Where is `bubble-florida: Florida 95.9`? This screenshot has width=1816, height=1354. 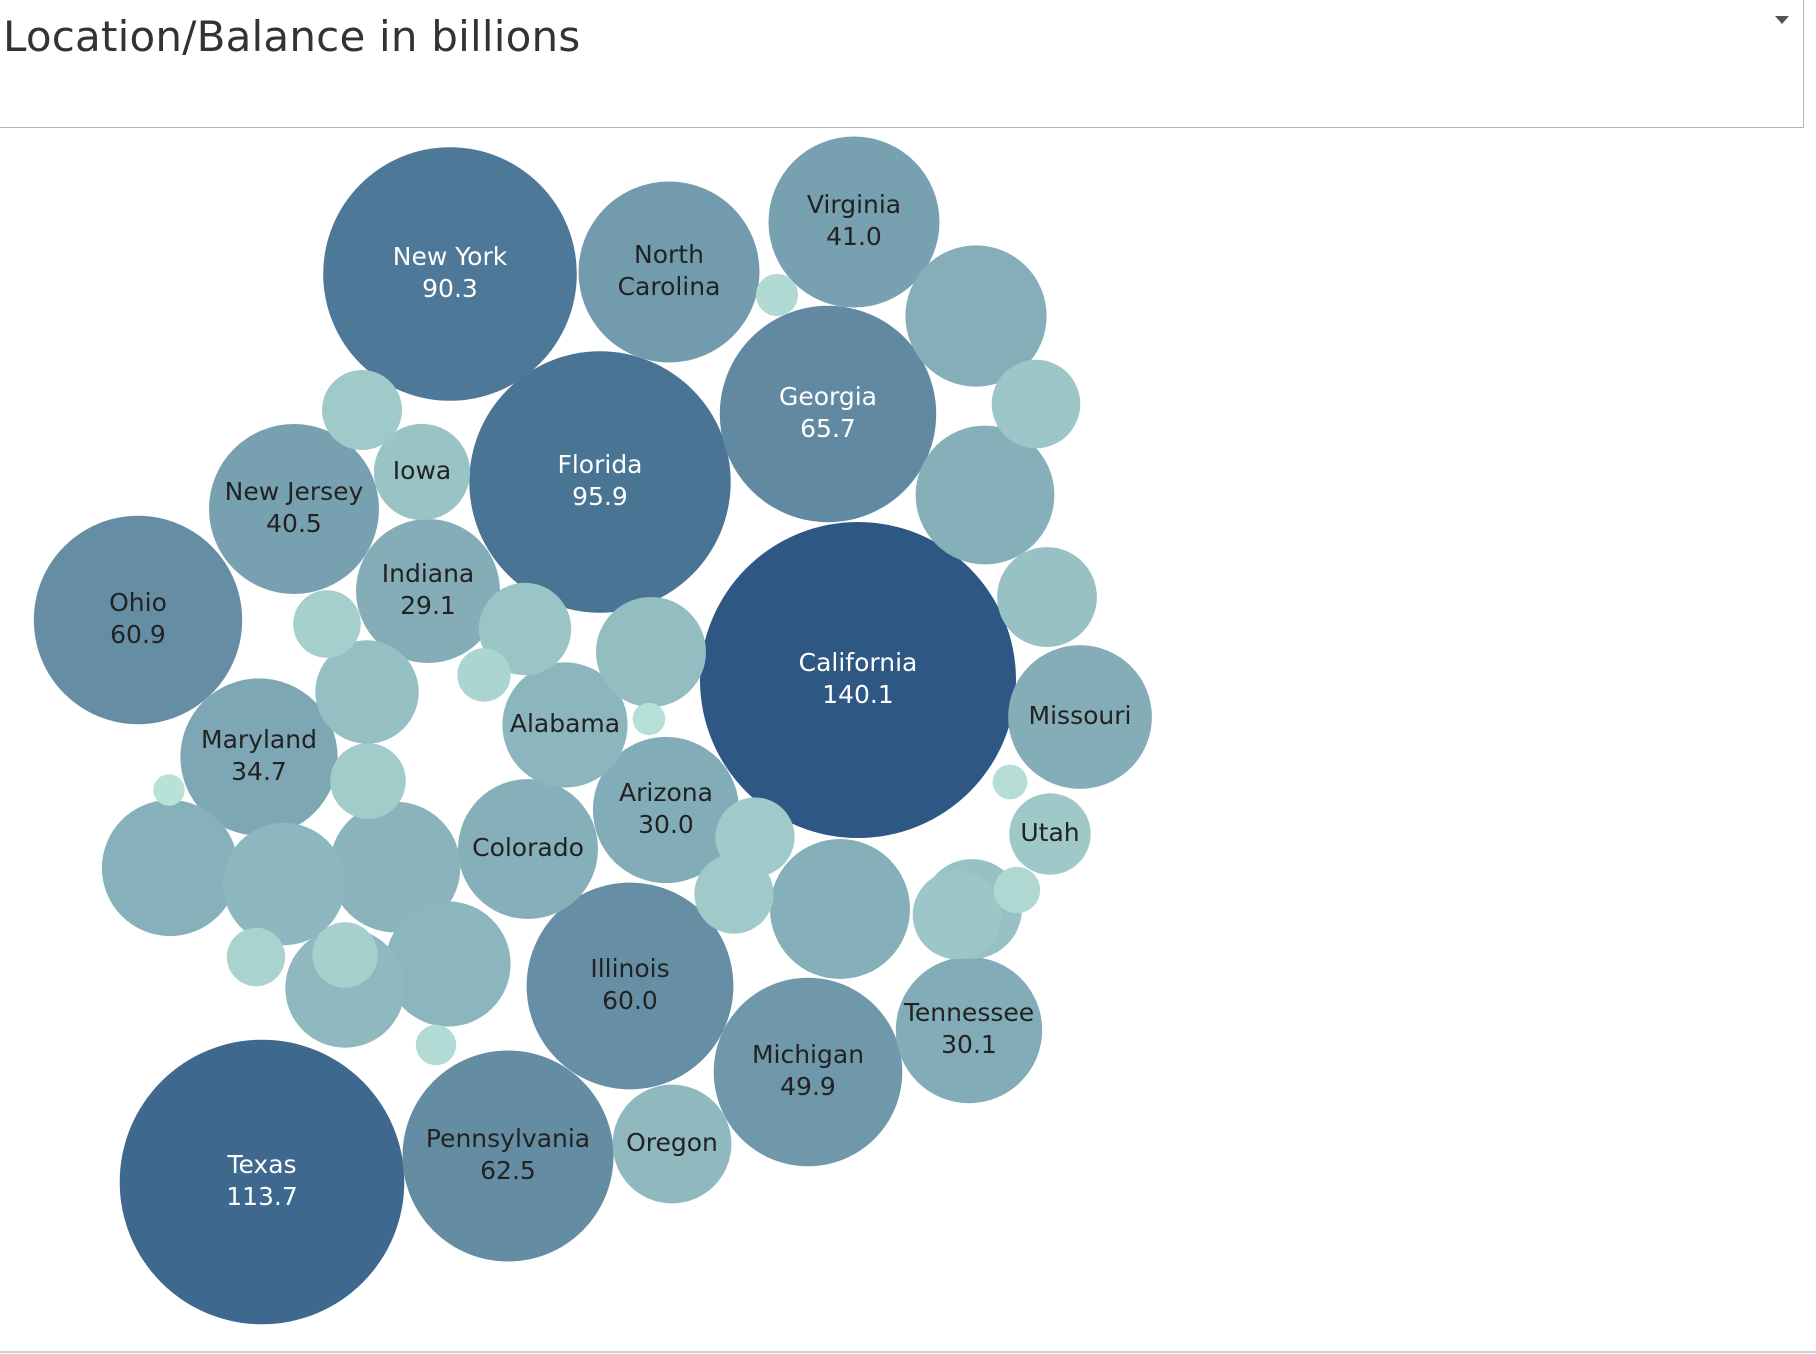
bubble-florida: Florida 95.9 is located at coordinates (600, 482).